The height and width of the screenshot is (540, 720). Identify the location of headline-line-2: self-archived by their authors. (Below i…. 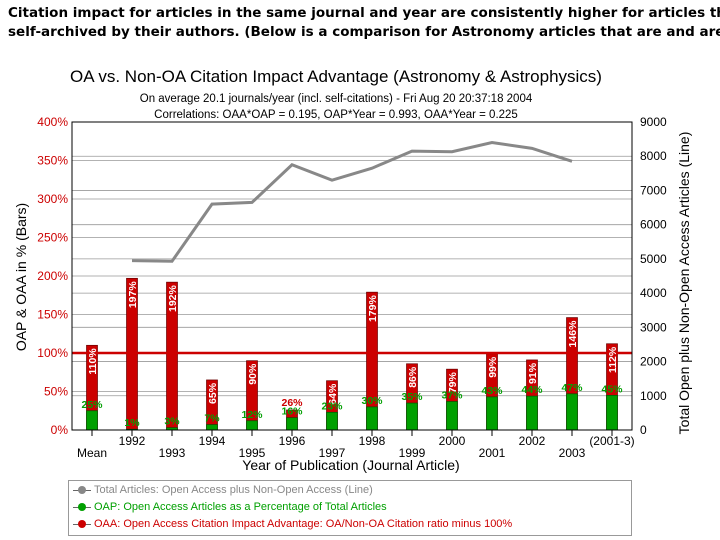
(364, 32).